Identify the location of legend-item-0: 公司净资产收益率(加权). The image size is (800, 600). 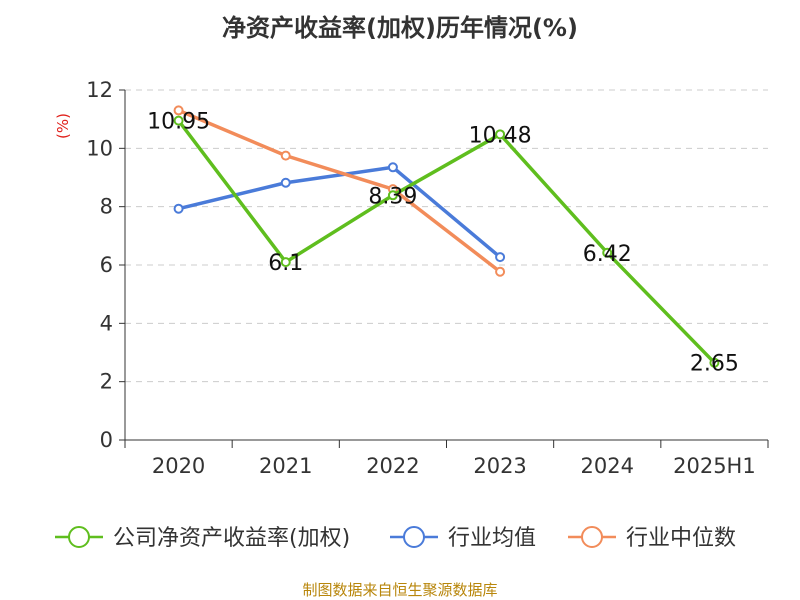
(202, 538).